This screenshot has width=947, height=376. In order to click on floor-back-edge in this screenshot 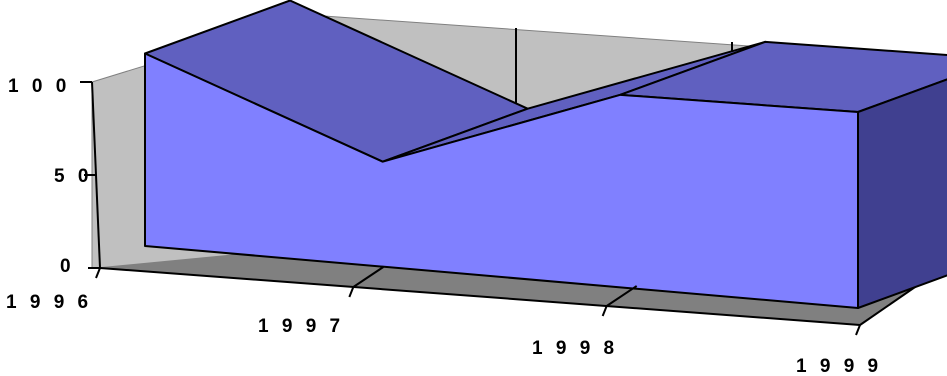, I will do `click(480, 296)`.